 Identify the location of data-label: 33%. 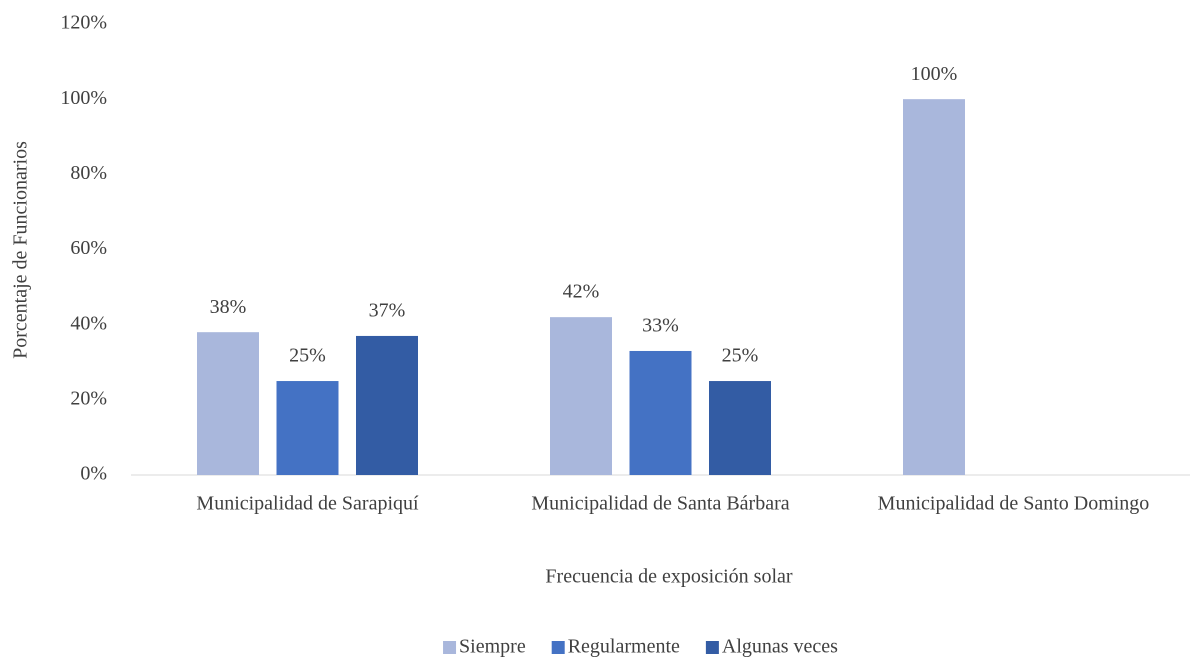
(660, 326).